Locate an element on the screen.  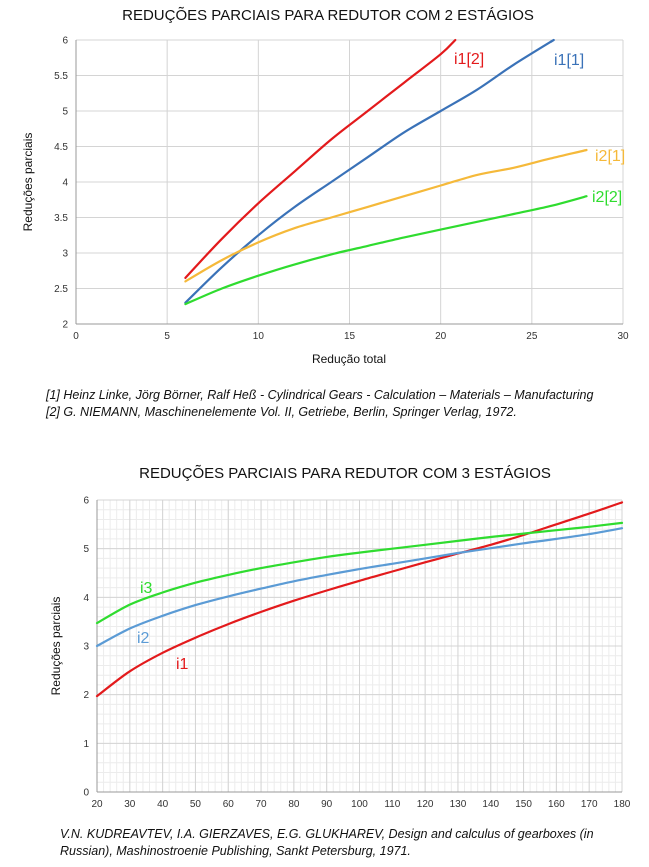
series-line-i2 is located at coordinates (359, 587).